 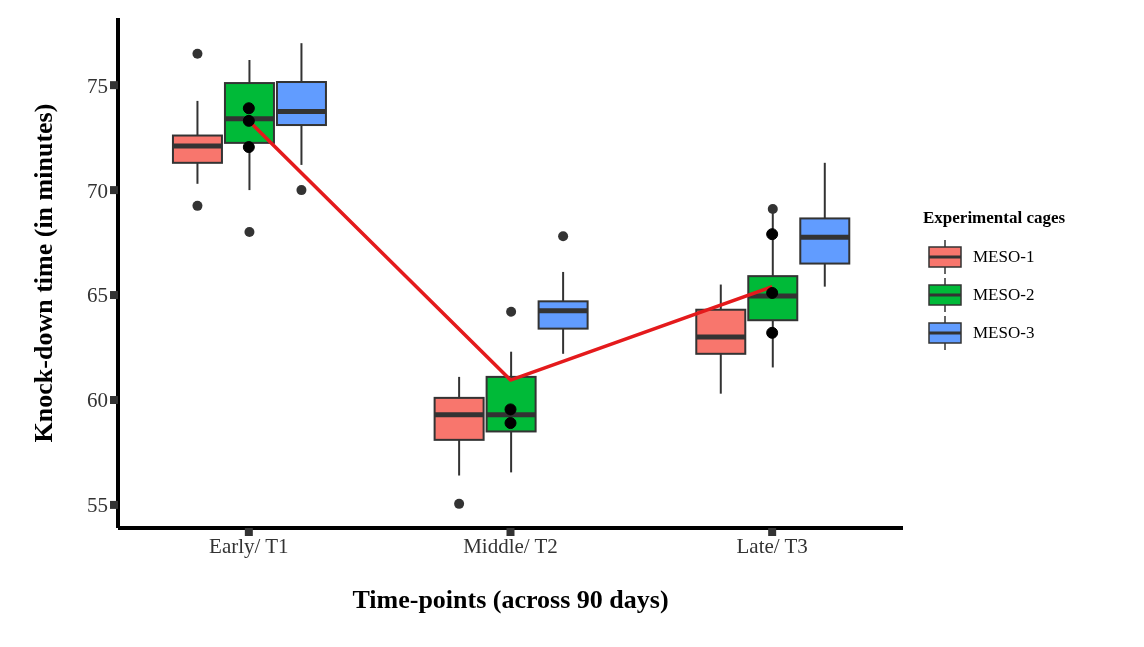 I want to click on x-tick-label: Middle/ T2, so click(x=510, y=545).